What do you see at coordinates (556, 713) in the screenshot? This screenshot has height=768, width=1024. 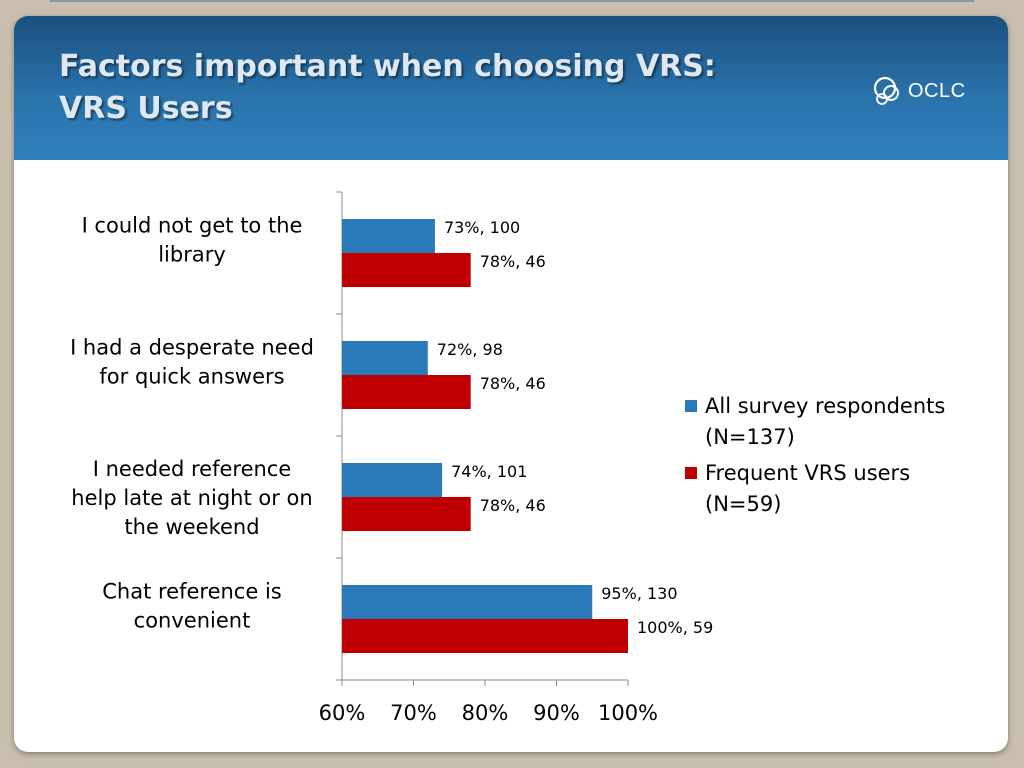 I see `x-tick-label: 90%` at bounding box center [556, 713].